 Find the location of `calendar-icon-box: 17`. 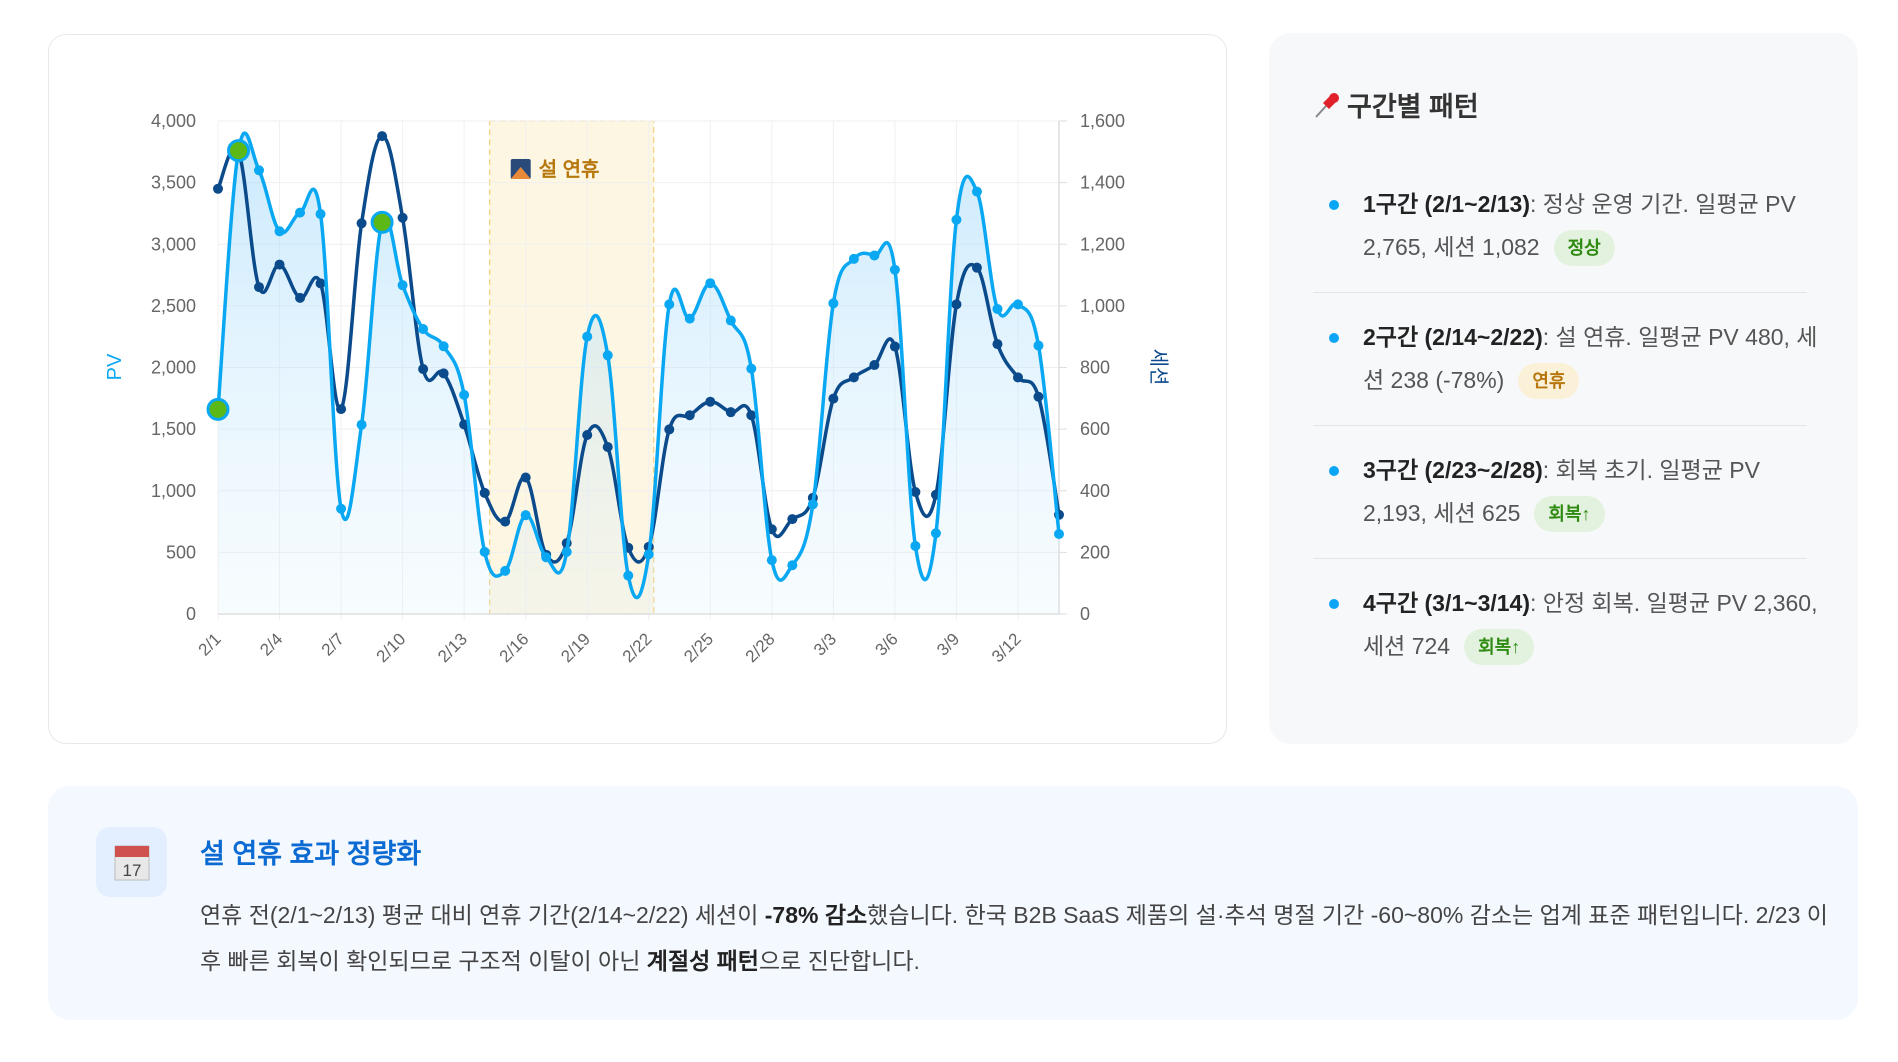

calendar-icon-box: 17 is located at coordinates (131, 862).